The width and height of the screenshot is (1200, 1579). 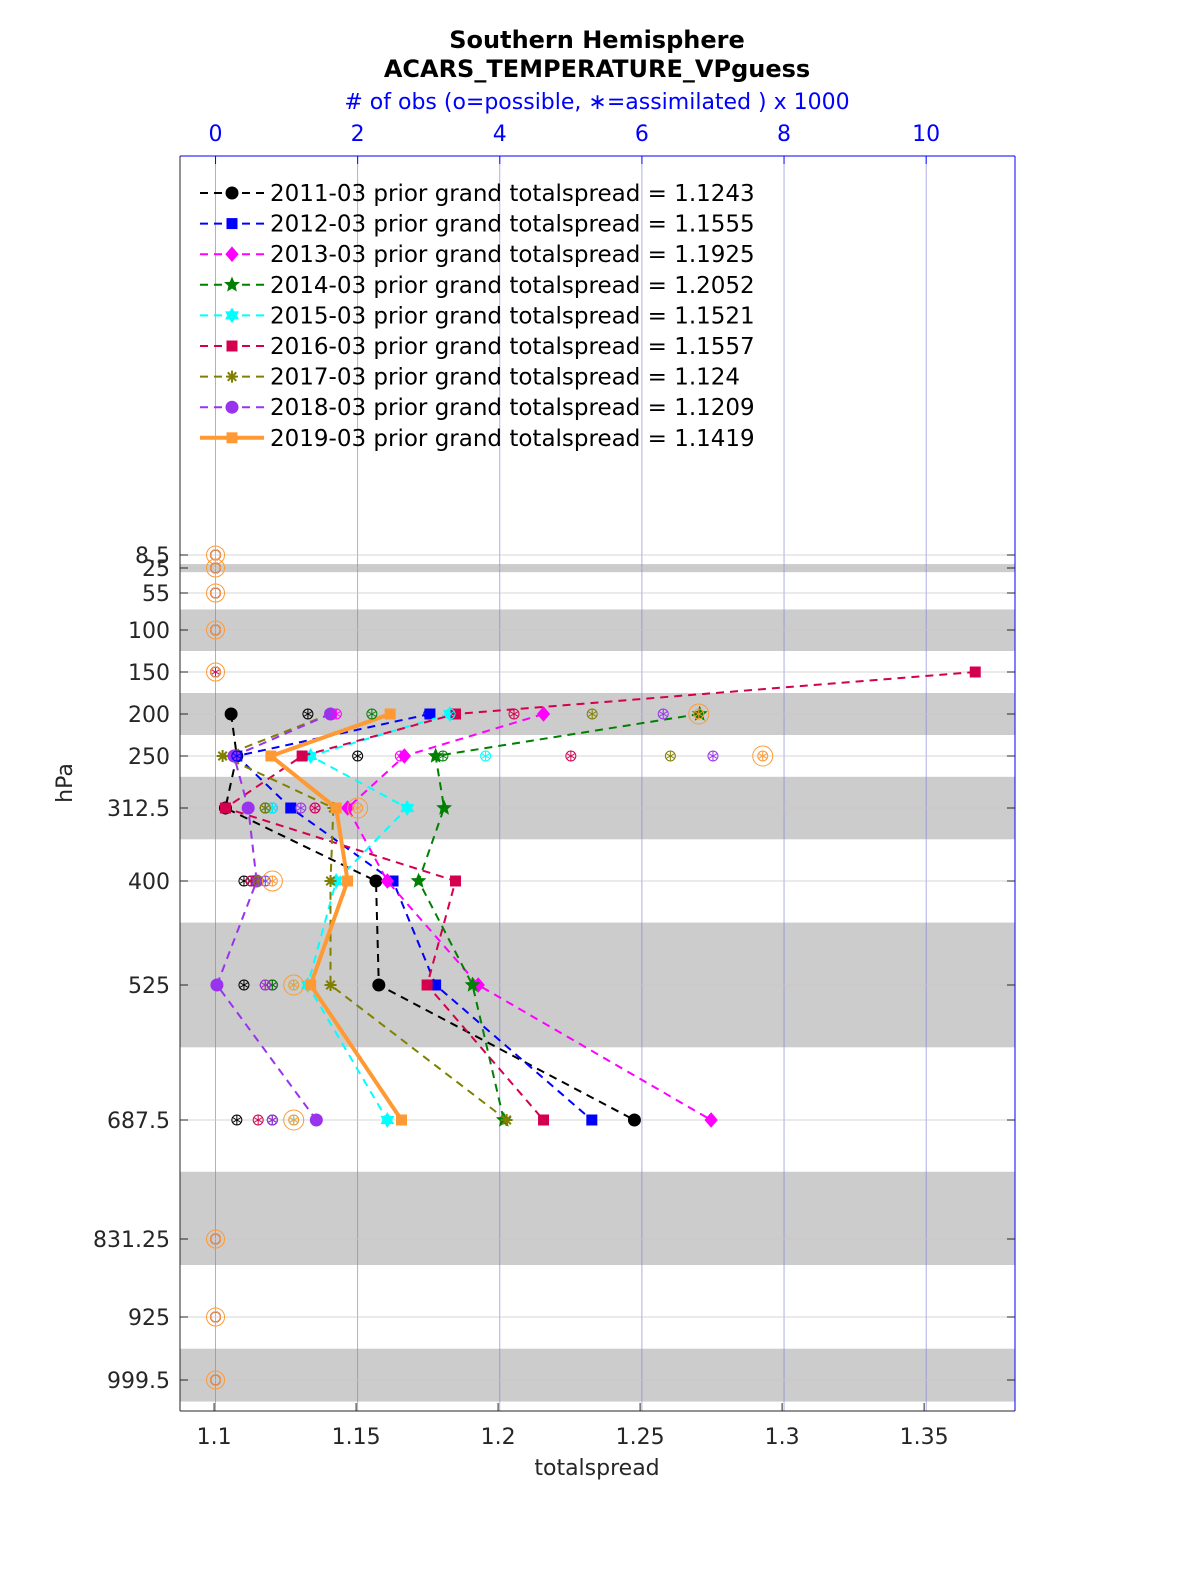 I want to click on y-tick-label: 687.5, so click(x=138, y=1121).